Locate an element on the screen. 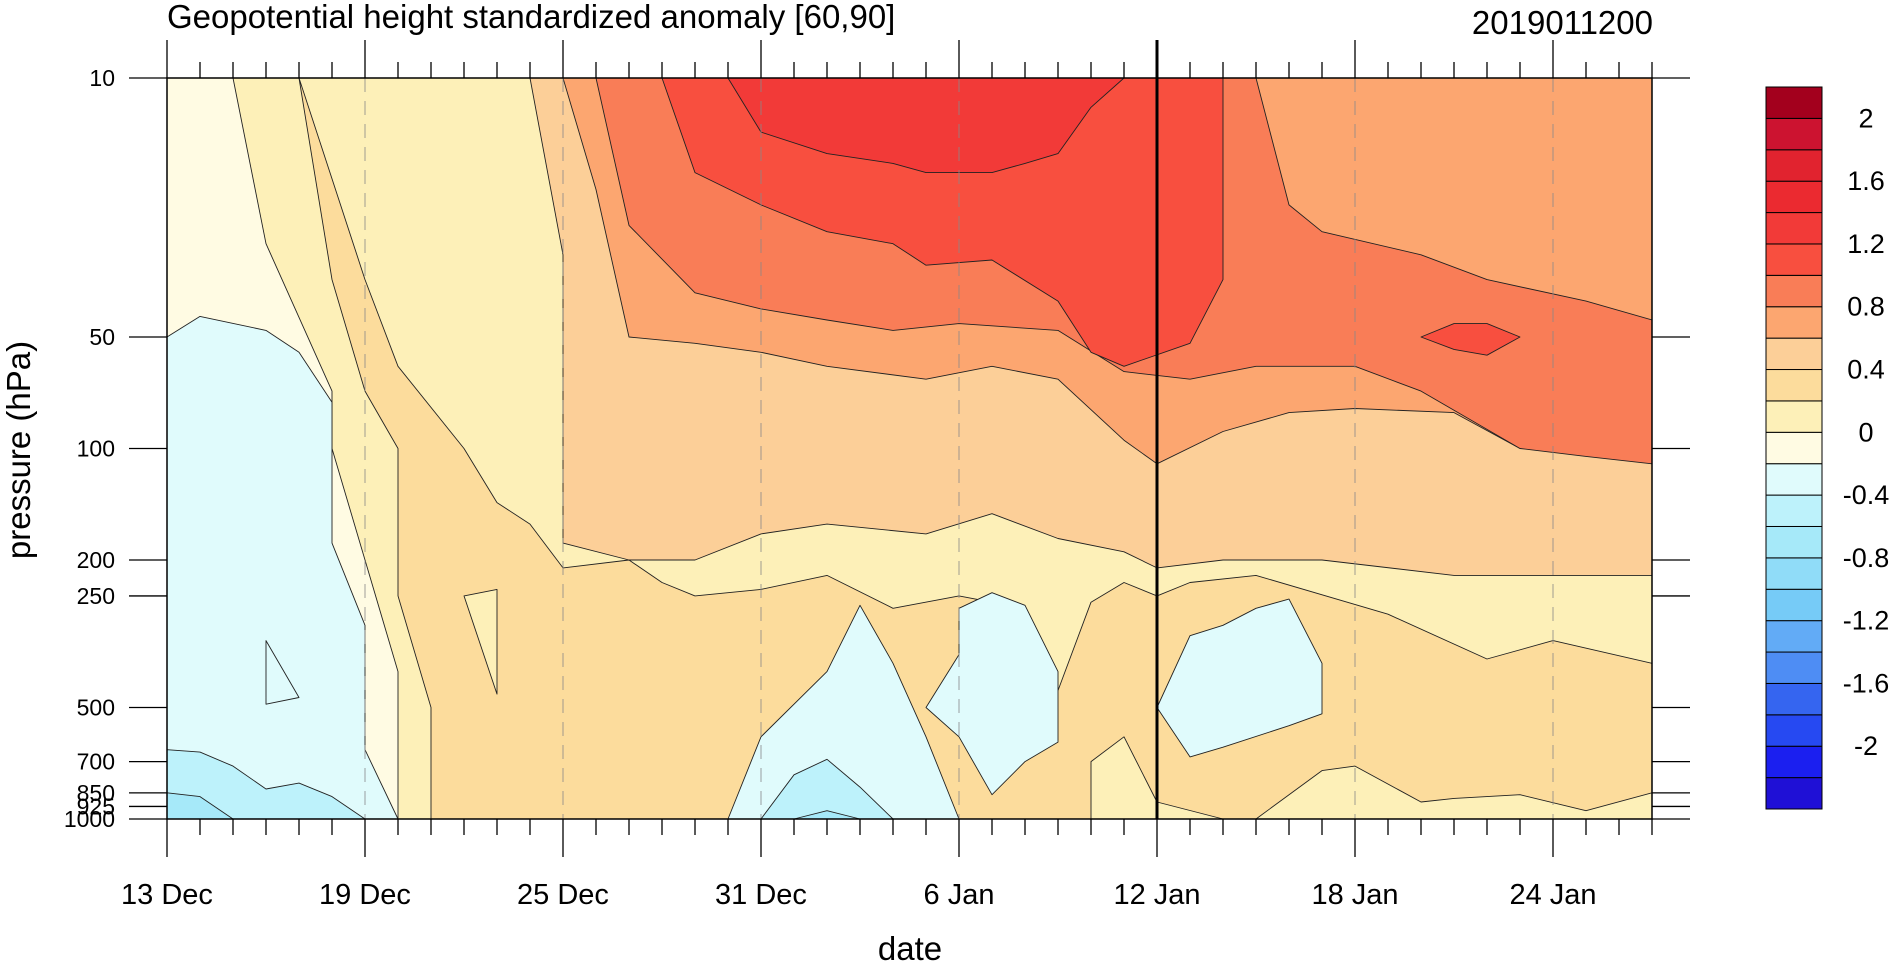 Image resolution: width=1889 pixels, height=968 pixels. colorbar-label-2: 1.2 is located at coordinates (1866, 244).